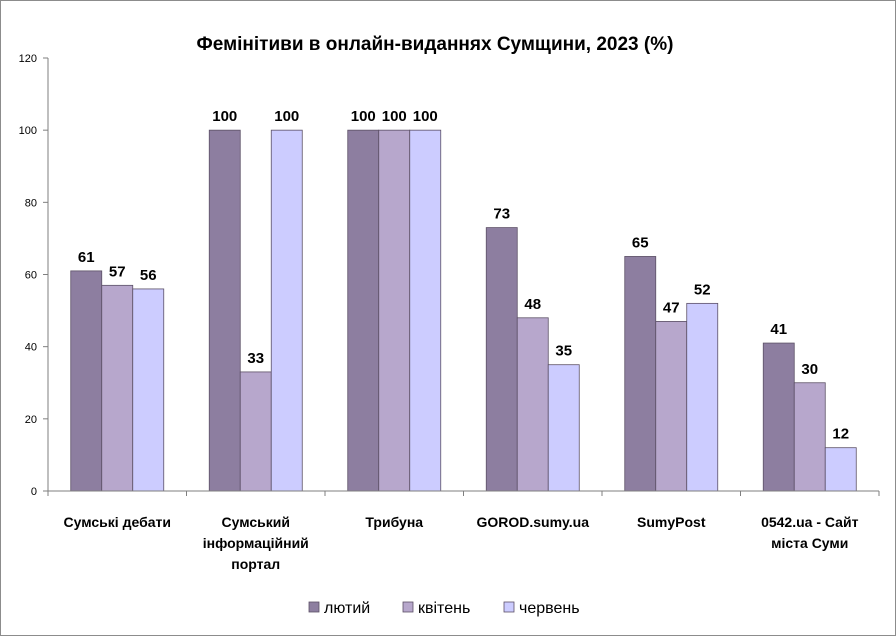 Image resolution: width=896 pixels, height=636 pixels. I want to click on category-label: Трибуна, so click(394, 522).